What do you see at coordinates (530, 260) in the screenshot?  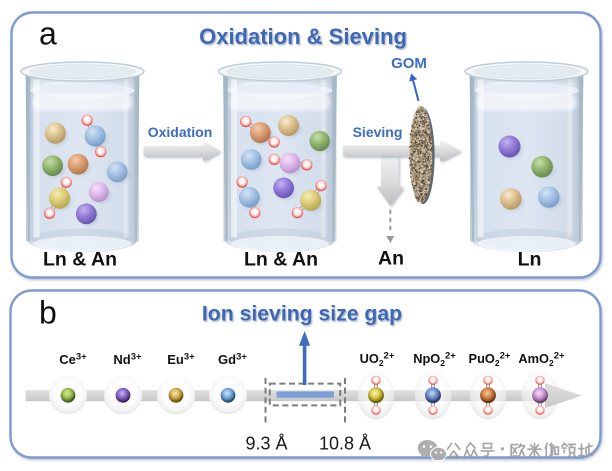 I see `svg-text: Ln` at bounding box center [530, 260].